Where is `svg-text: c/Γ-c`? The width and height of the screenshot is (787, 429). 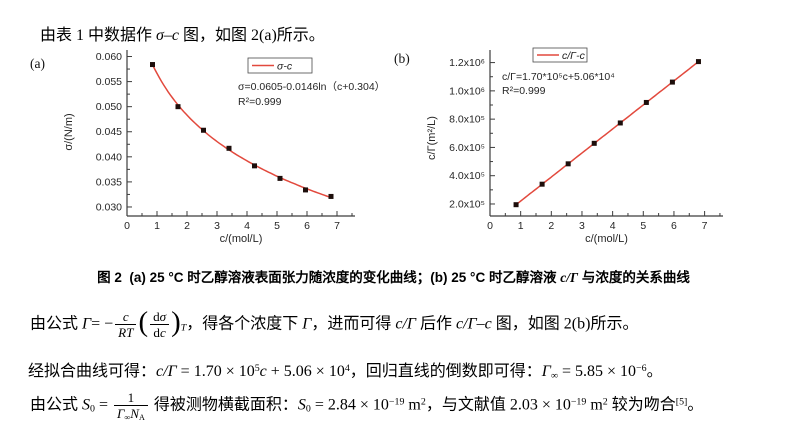 svg-text: c/Γ-c is located at coordinates (574, 56).